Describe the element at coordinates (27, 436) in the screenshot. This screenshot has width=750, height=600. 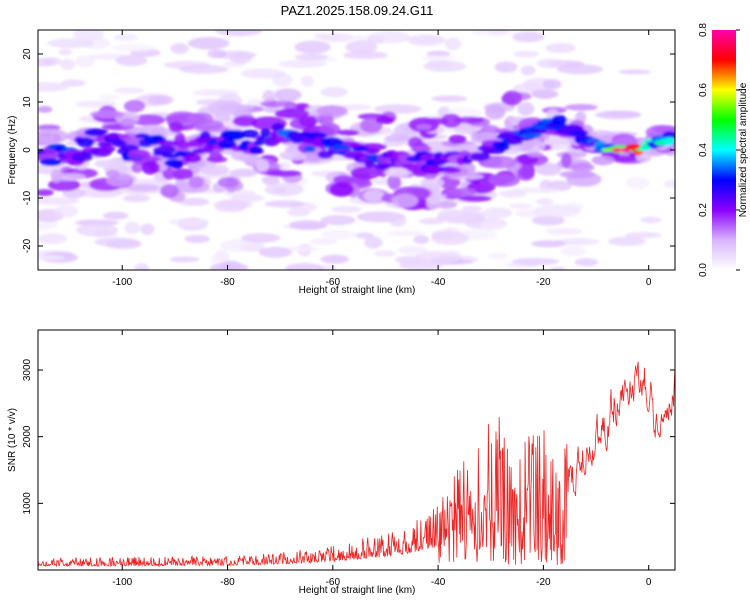
I see `snr-y-tick-label: 2000` at that location.